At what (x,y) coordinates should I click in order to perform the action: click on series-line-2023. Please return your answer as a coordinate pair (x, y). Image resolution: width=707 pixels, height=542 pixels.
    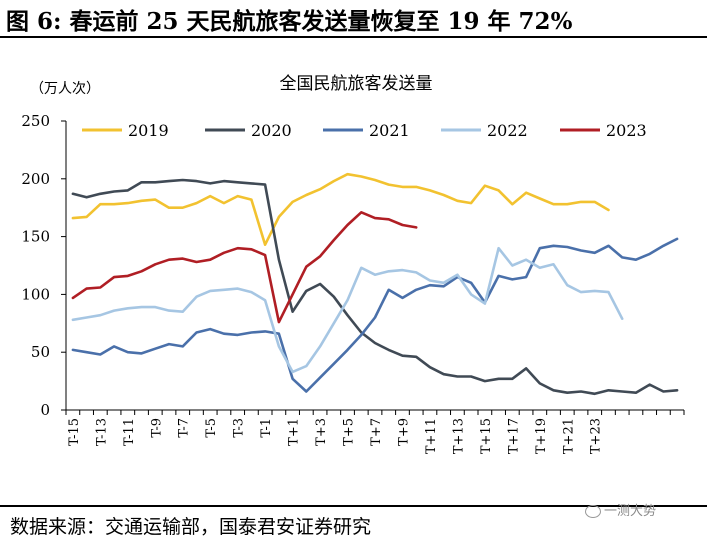
    Looking at the image, I should click on (244, 267).